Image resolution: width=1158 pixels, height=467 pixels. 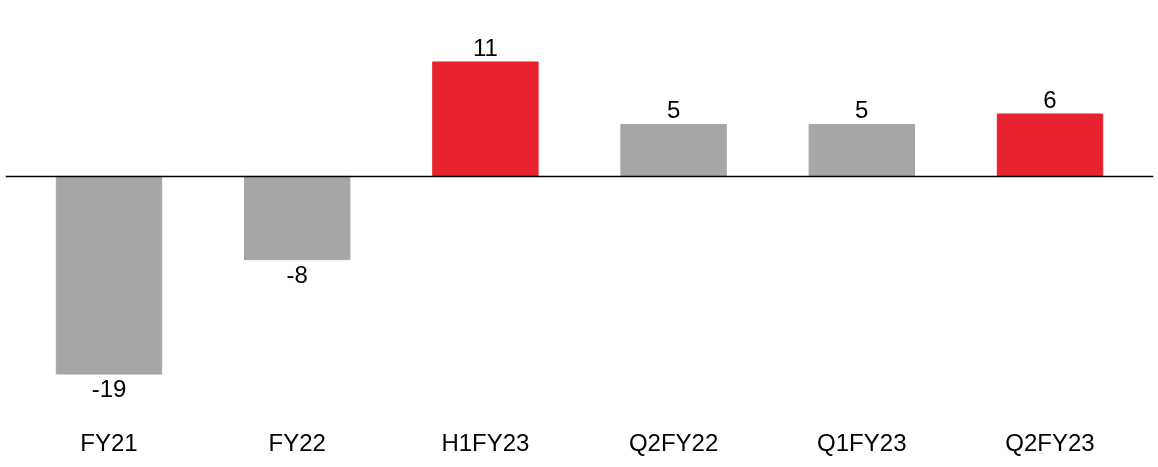 What do you see at coordinates (862, 442) in the screenshot?
I see `x-tick-label: Q1FY23` at bounding box center [862, 442].